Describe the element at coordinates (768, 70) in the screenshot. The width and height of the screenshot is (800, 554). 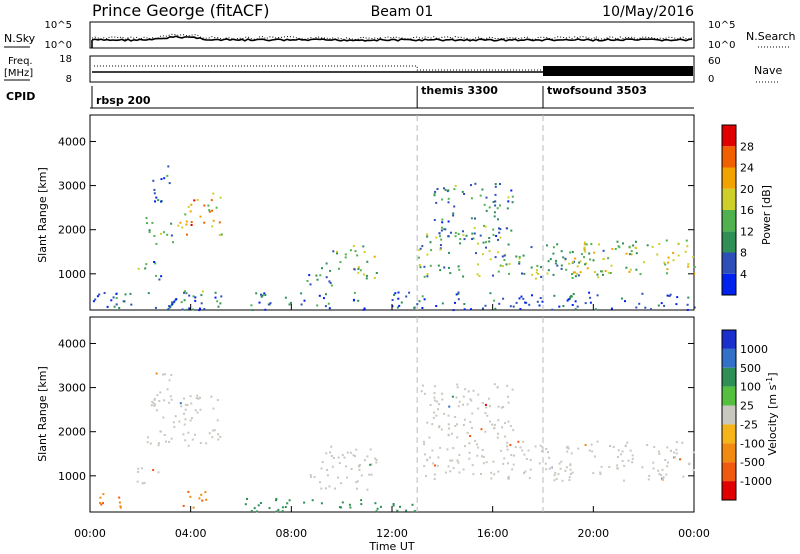
I see `nave-label: Nave` at that location.